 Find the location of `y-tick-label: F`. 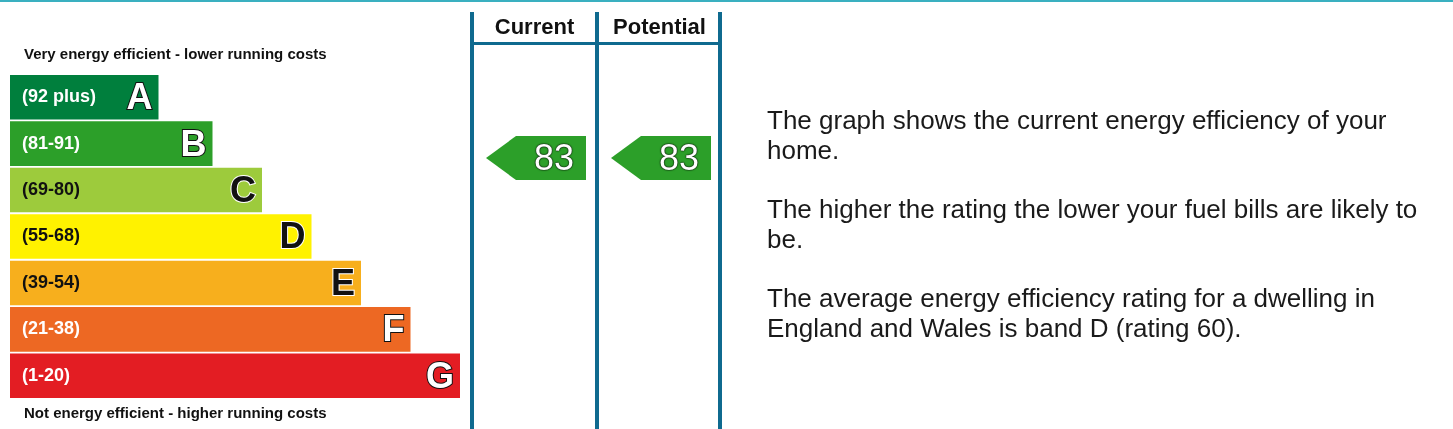

y-tick-label: F is located at coordinates (393, 329).